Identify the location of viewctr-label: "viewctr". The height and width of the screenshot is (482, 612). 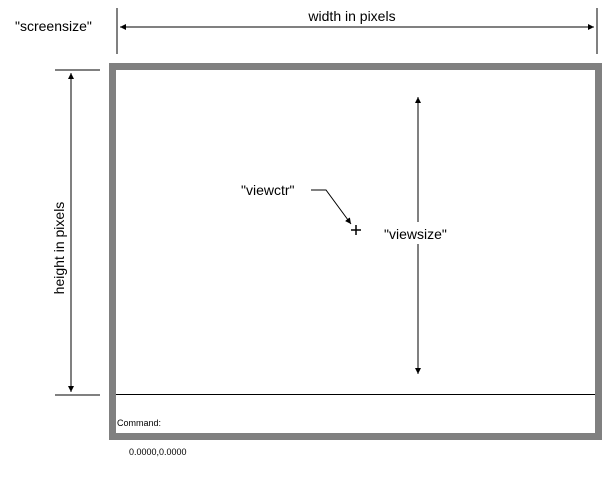
(268, 190).